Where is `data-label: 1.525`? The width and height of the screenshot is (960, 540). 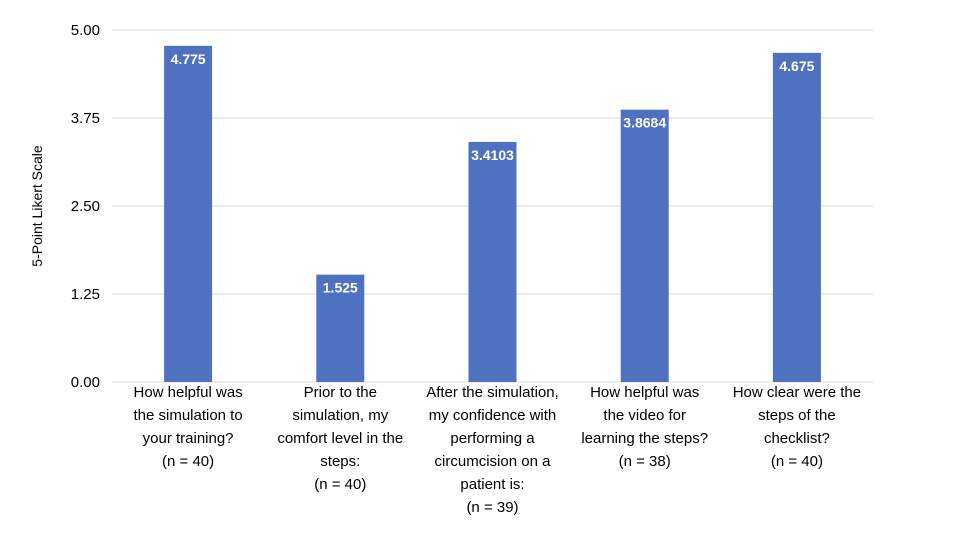 data-label: 1.525 is located at coordinates (340, 288).